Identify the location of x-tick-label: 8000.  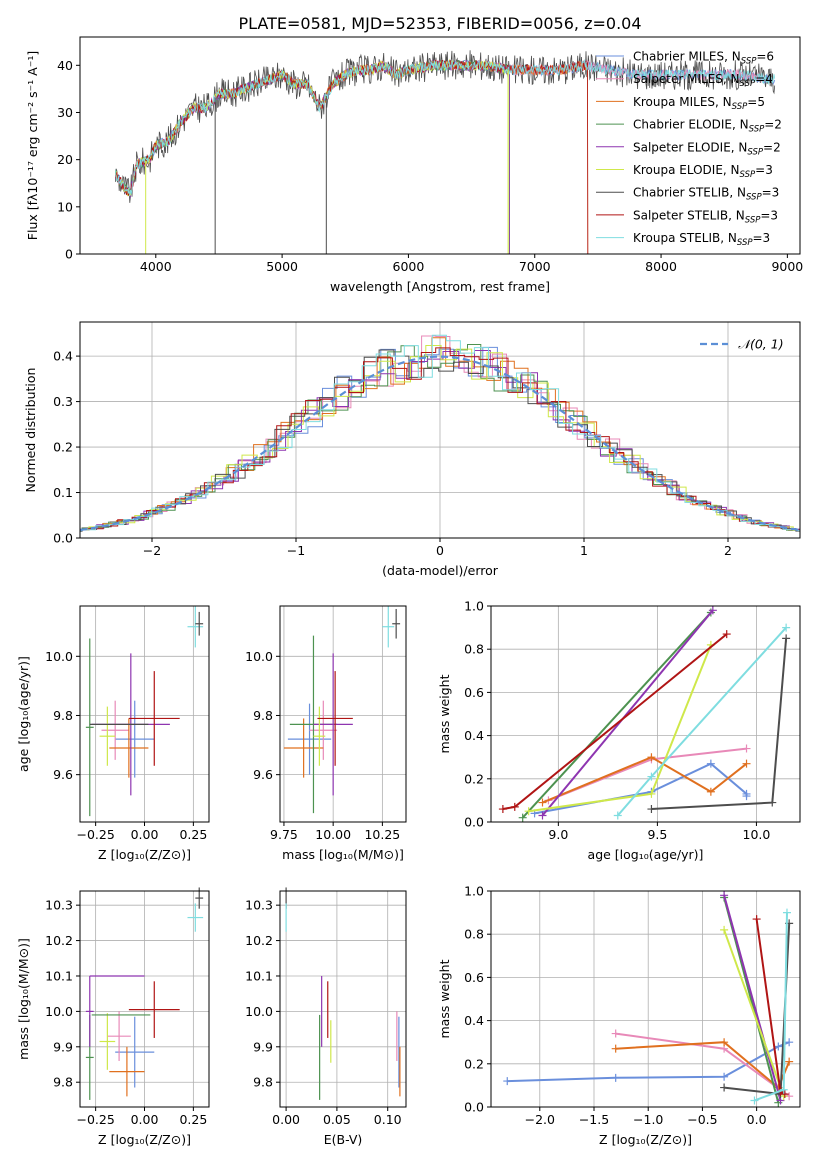
(661, 266).